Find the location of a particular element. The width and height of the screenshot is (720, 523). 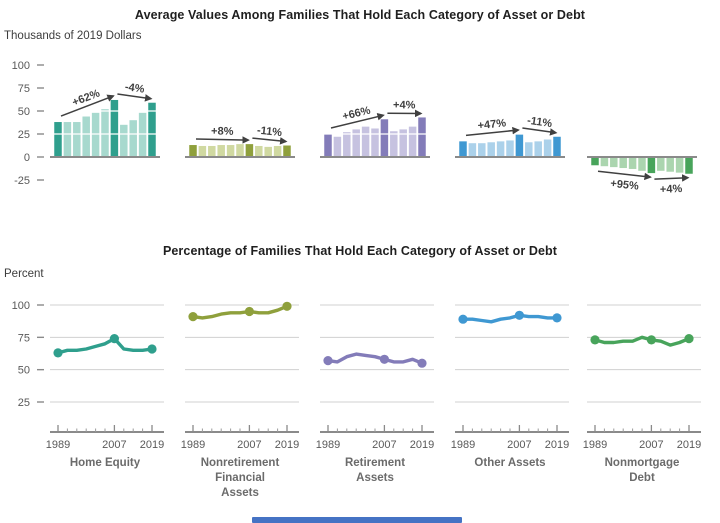

category-label-retirement-assets: Retirement Assets is located at coordinates (375, 470).